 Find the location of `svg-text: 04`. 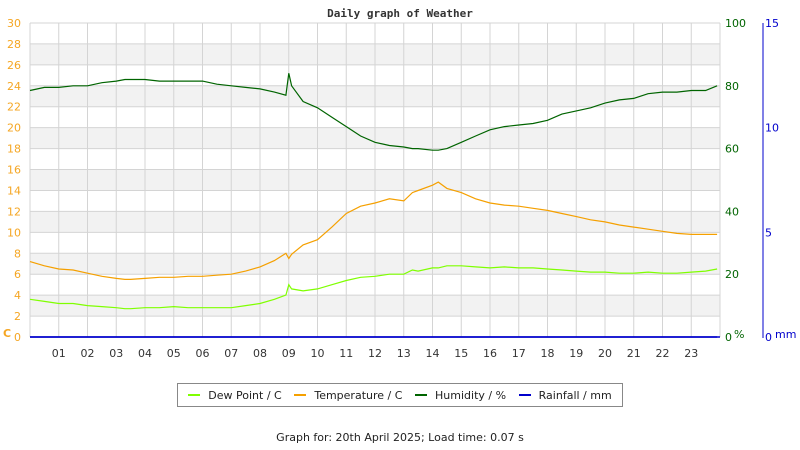

svg-text: 04 is located at coordinates (145, 353).